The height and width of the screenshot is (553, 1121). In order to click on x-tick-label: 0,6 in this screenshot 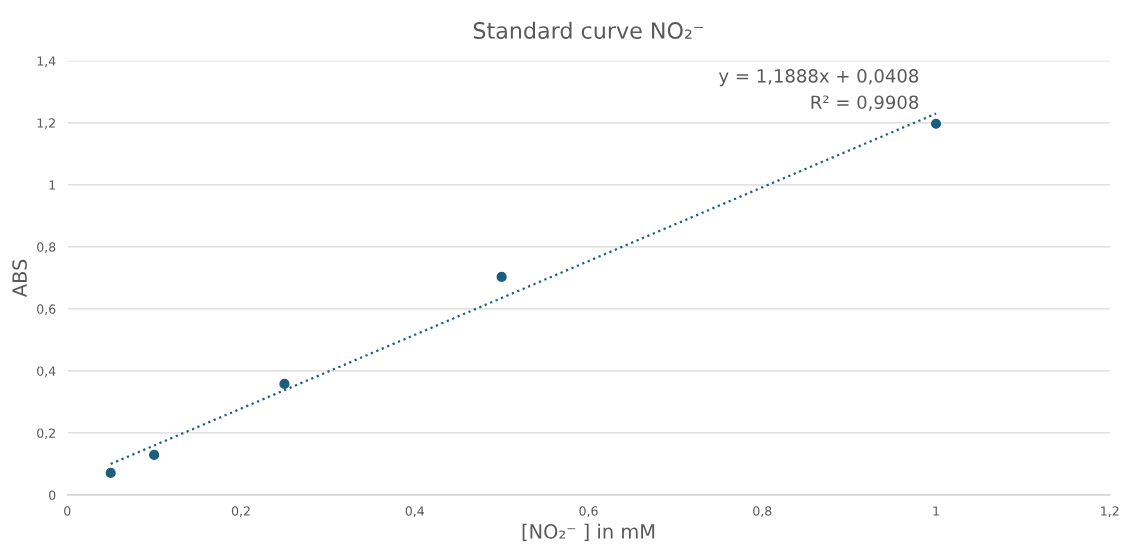, I will do `click(588, 511)`.